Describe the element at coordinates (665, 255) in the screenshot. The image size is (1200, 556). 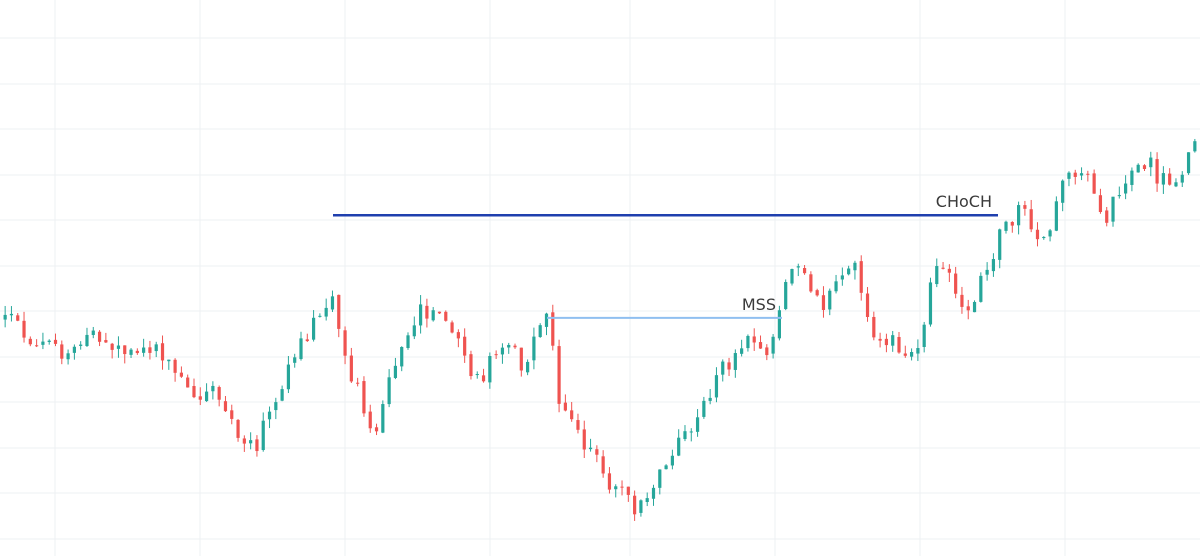
I see `annotations: MSS CHoCH` at that location.